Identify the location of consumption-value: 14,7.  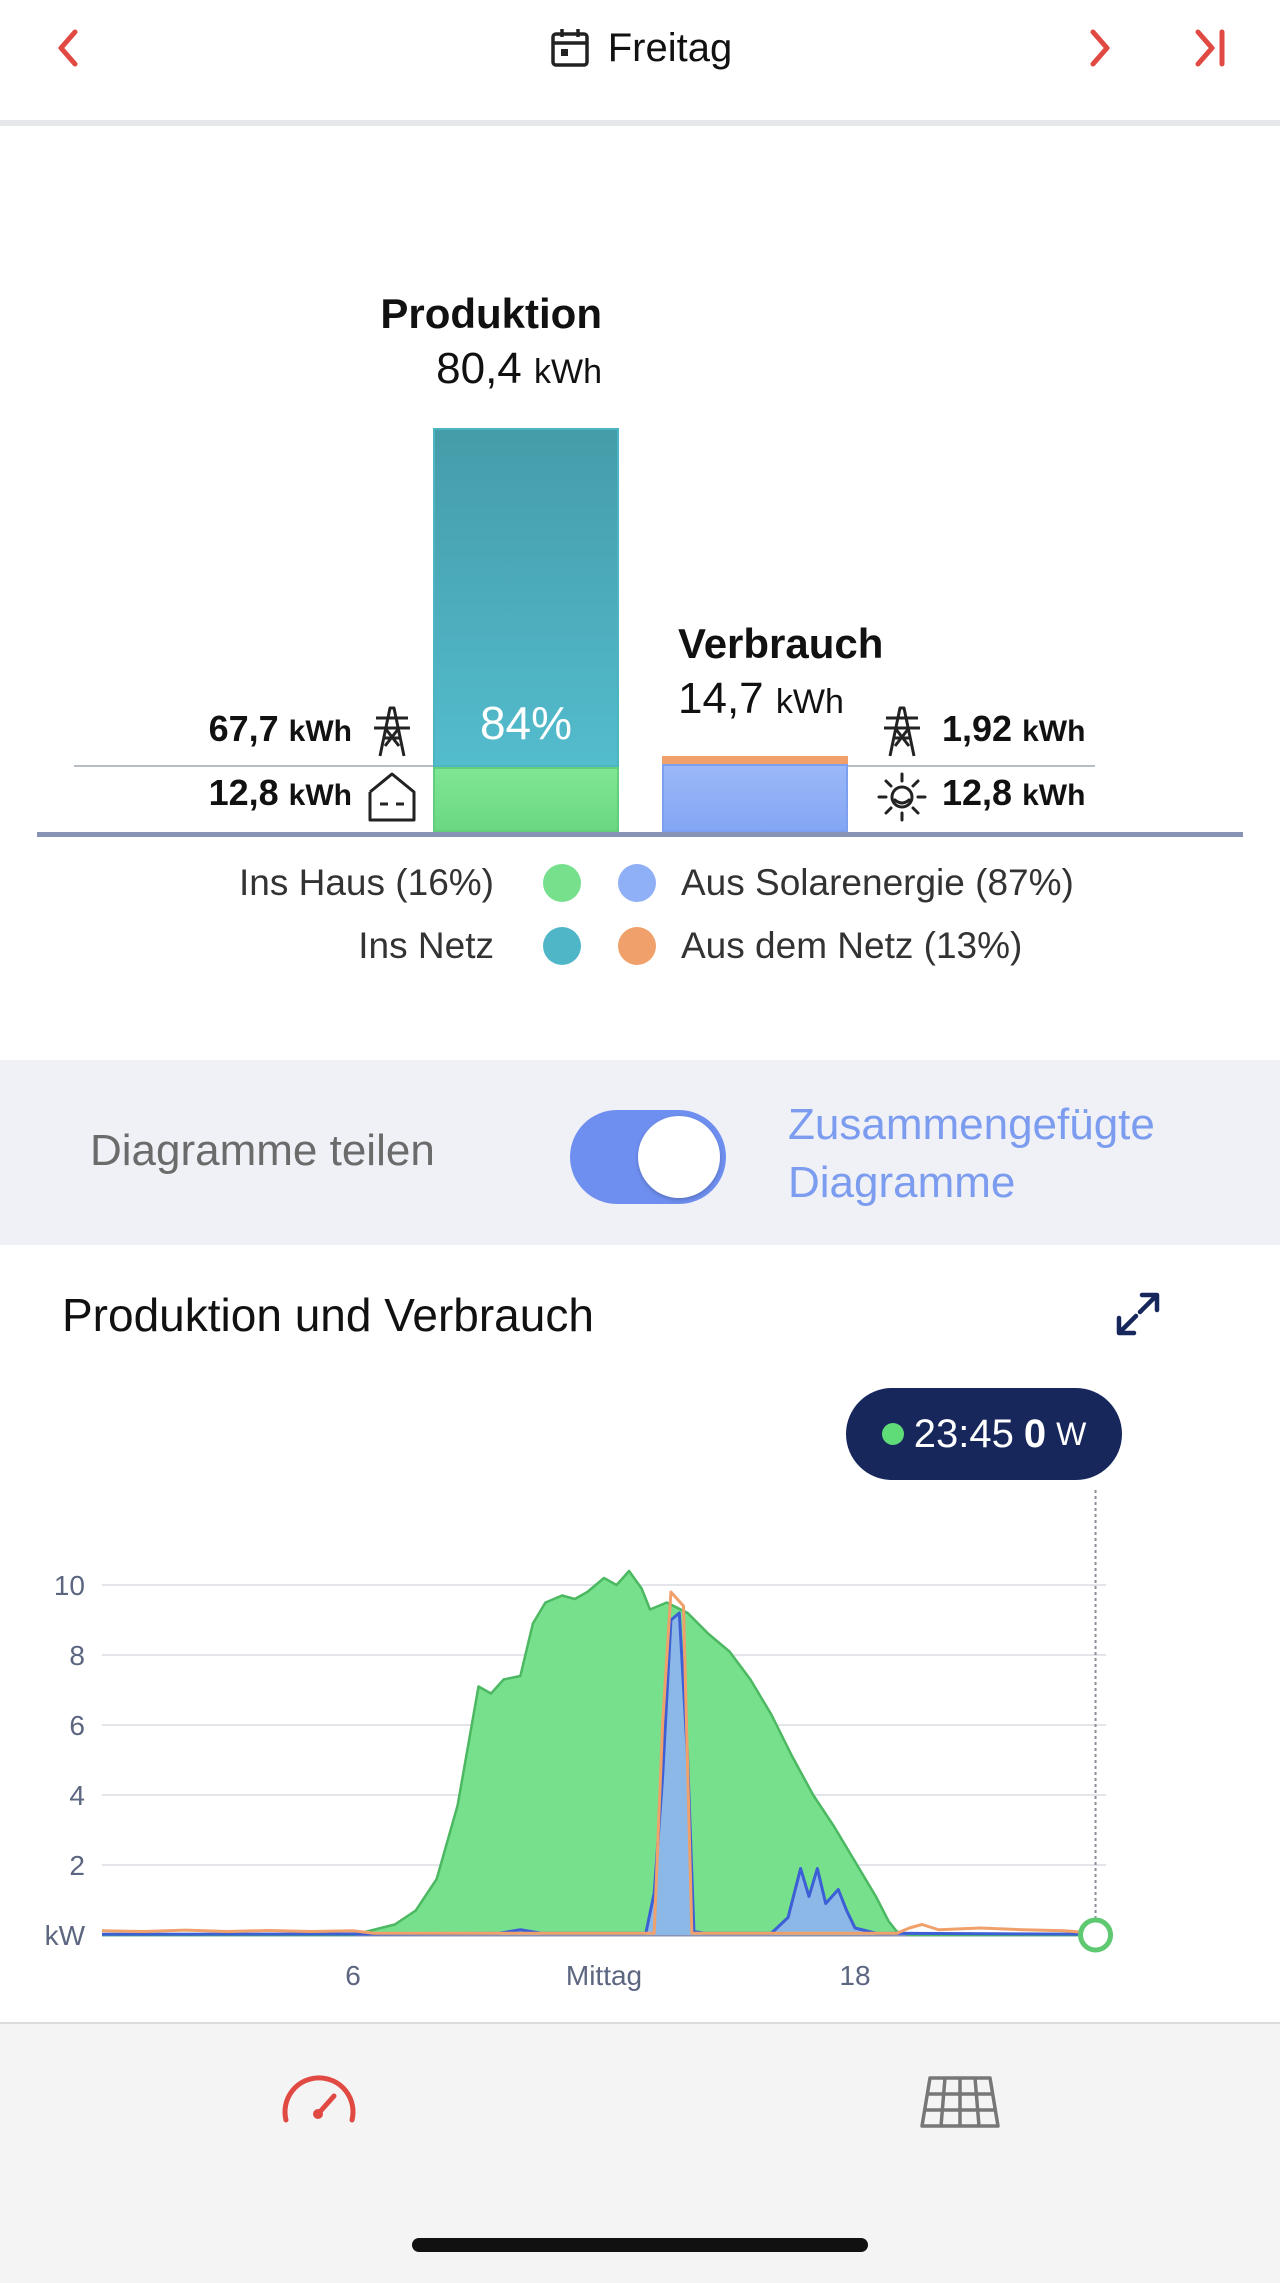
(721, 698).